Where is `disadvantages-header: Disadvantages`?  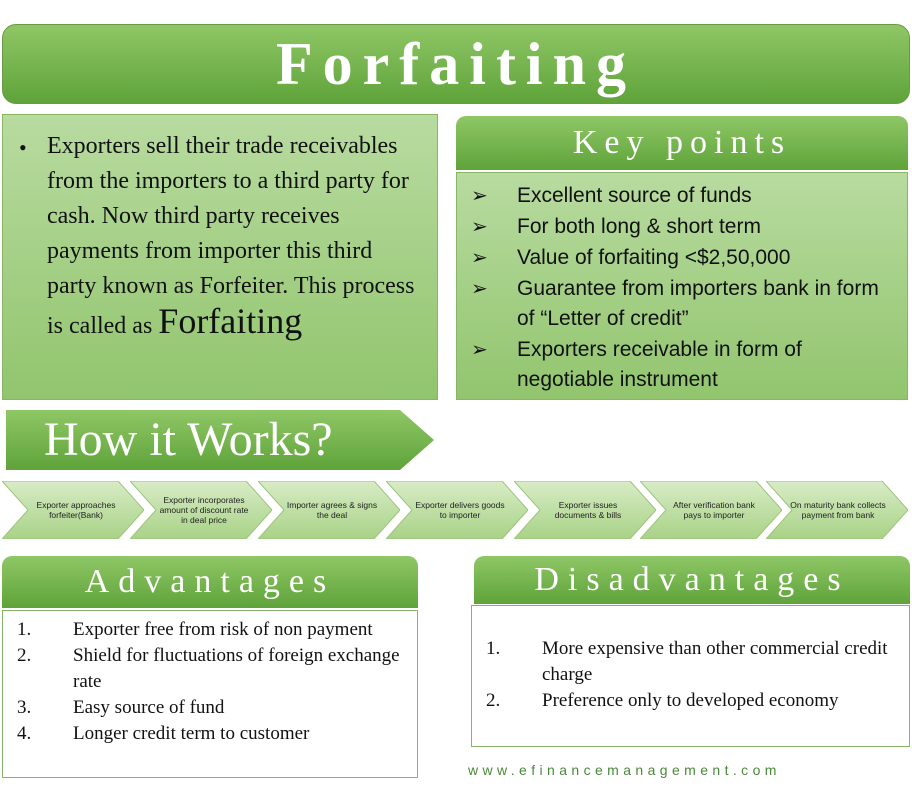 disadvantages-header: Disadvantages is located at coordinates (692, 580).